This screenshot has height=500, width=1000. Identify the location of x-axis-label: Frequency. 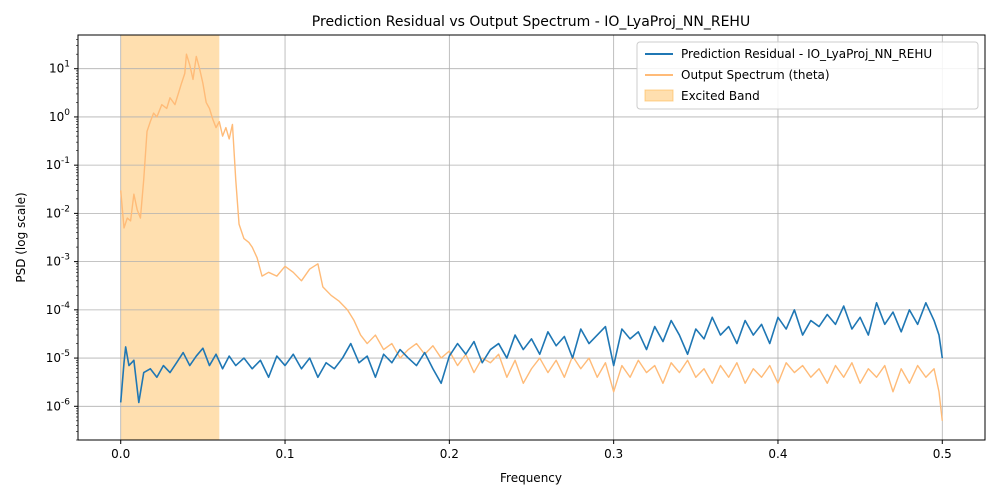
(531, 478).